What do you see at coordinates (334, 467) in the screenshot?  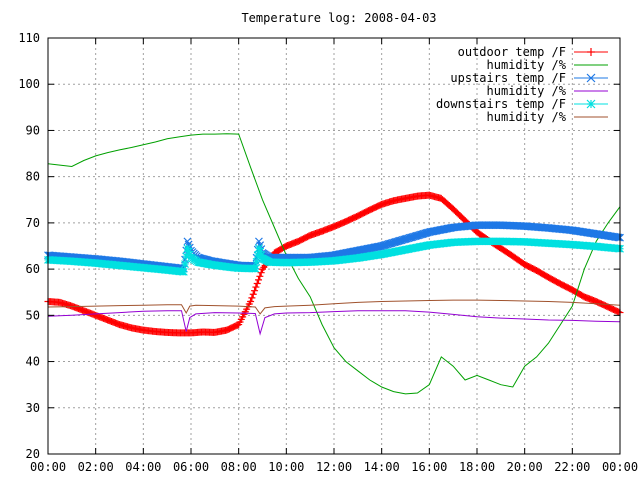 I see `x-tick-label: 12:00` at bounding box center [334, 467].